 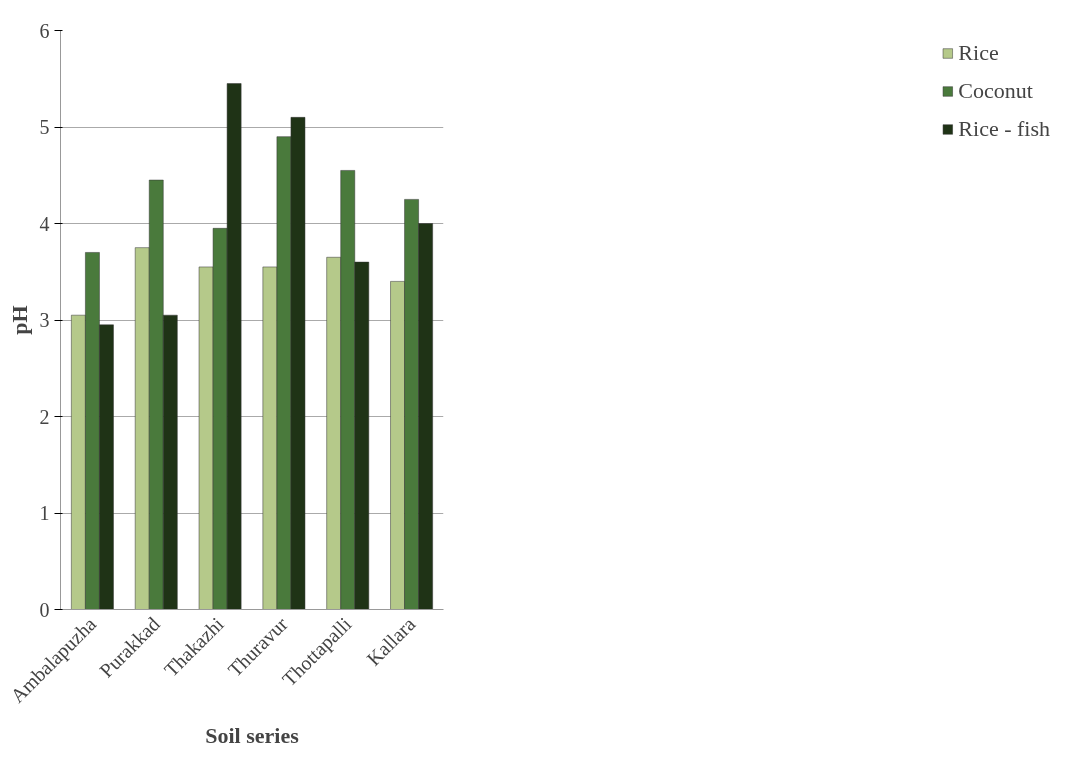 What do you see at coordinates (44, 320) in the screenshot?
I see `y-tick-label: 3` at bounding box center [44, 320].